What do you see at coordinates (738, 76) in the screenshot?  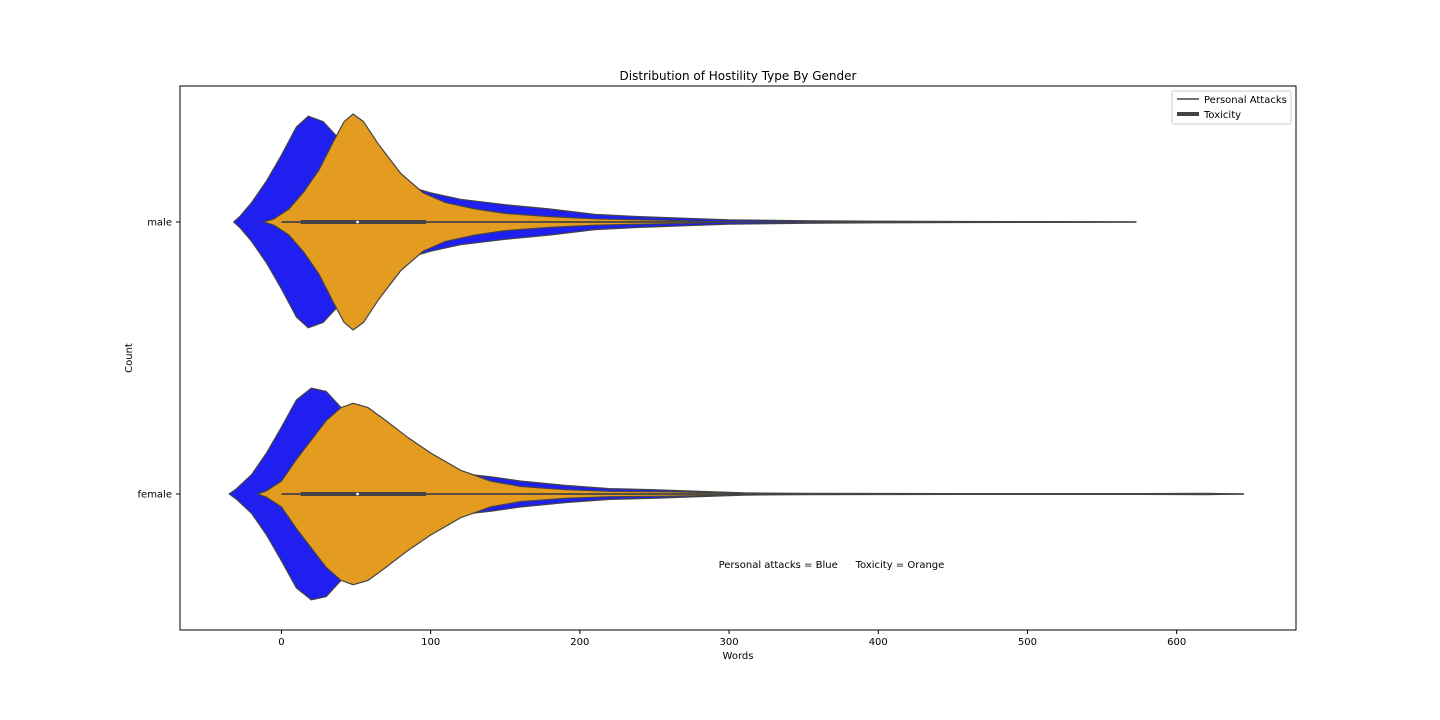 I see `chart-title: Distribution of Hostility Type By Gender` at bounding box center [738, 76].